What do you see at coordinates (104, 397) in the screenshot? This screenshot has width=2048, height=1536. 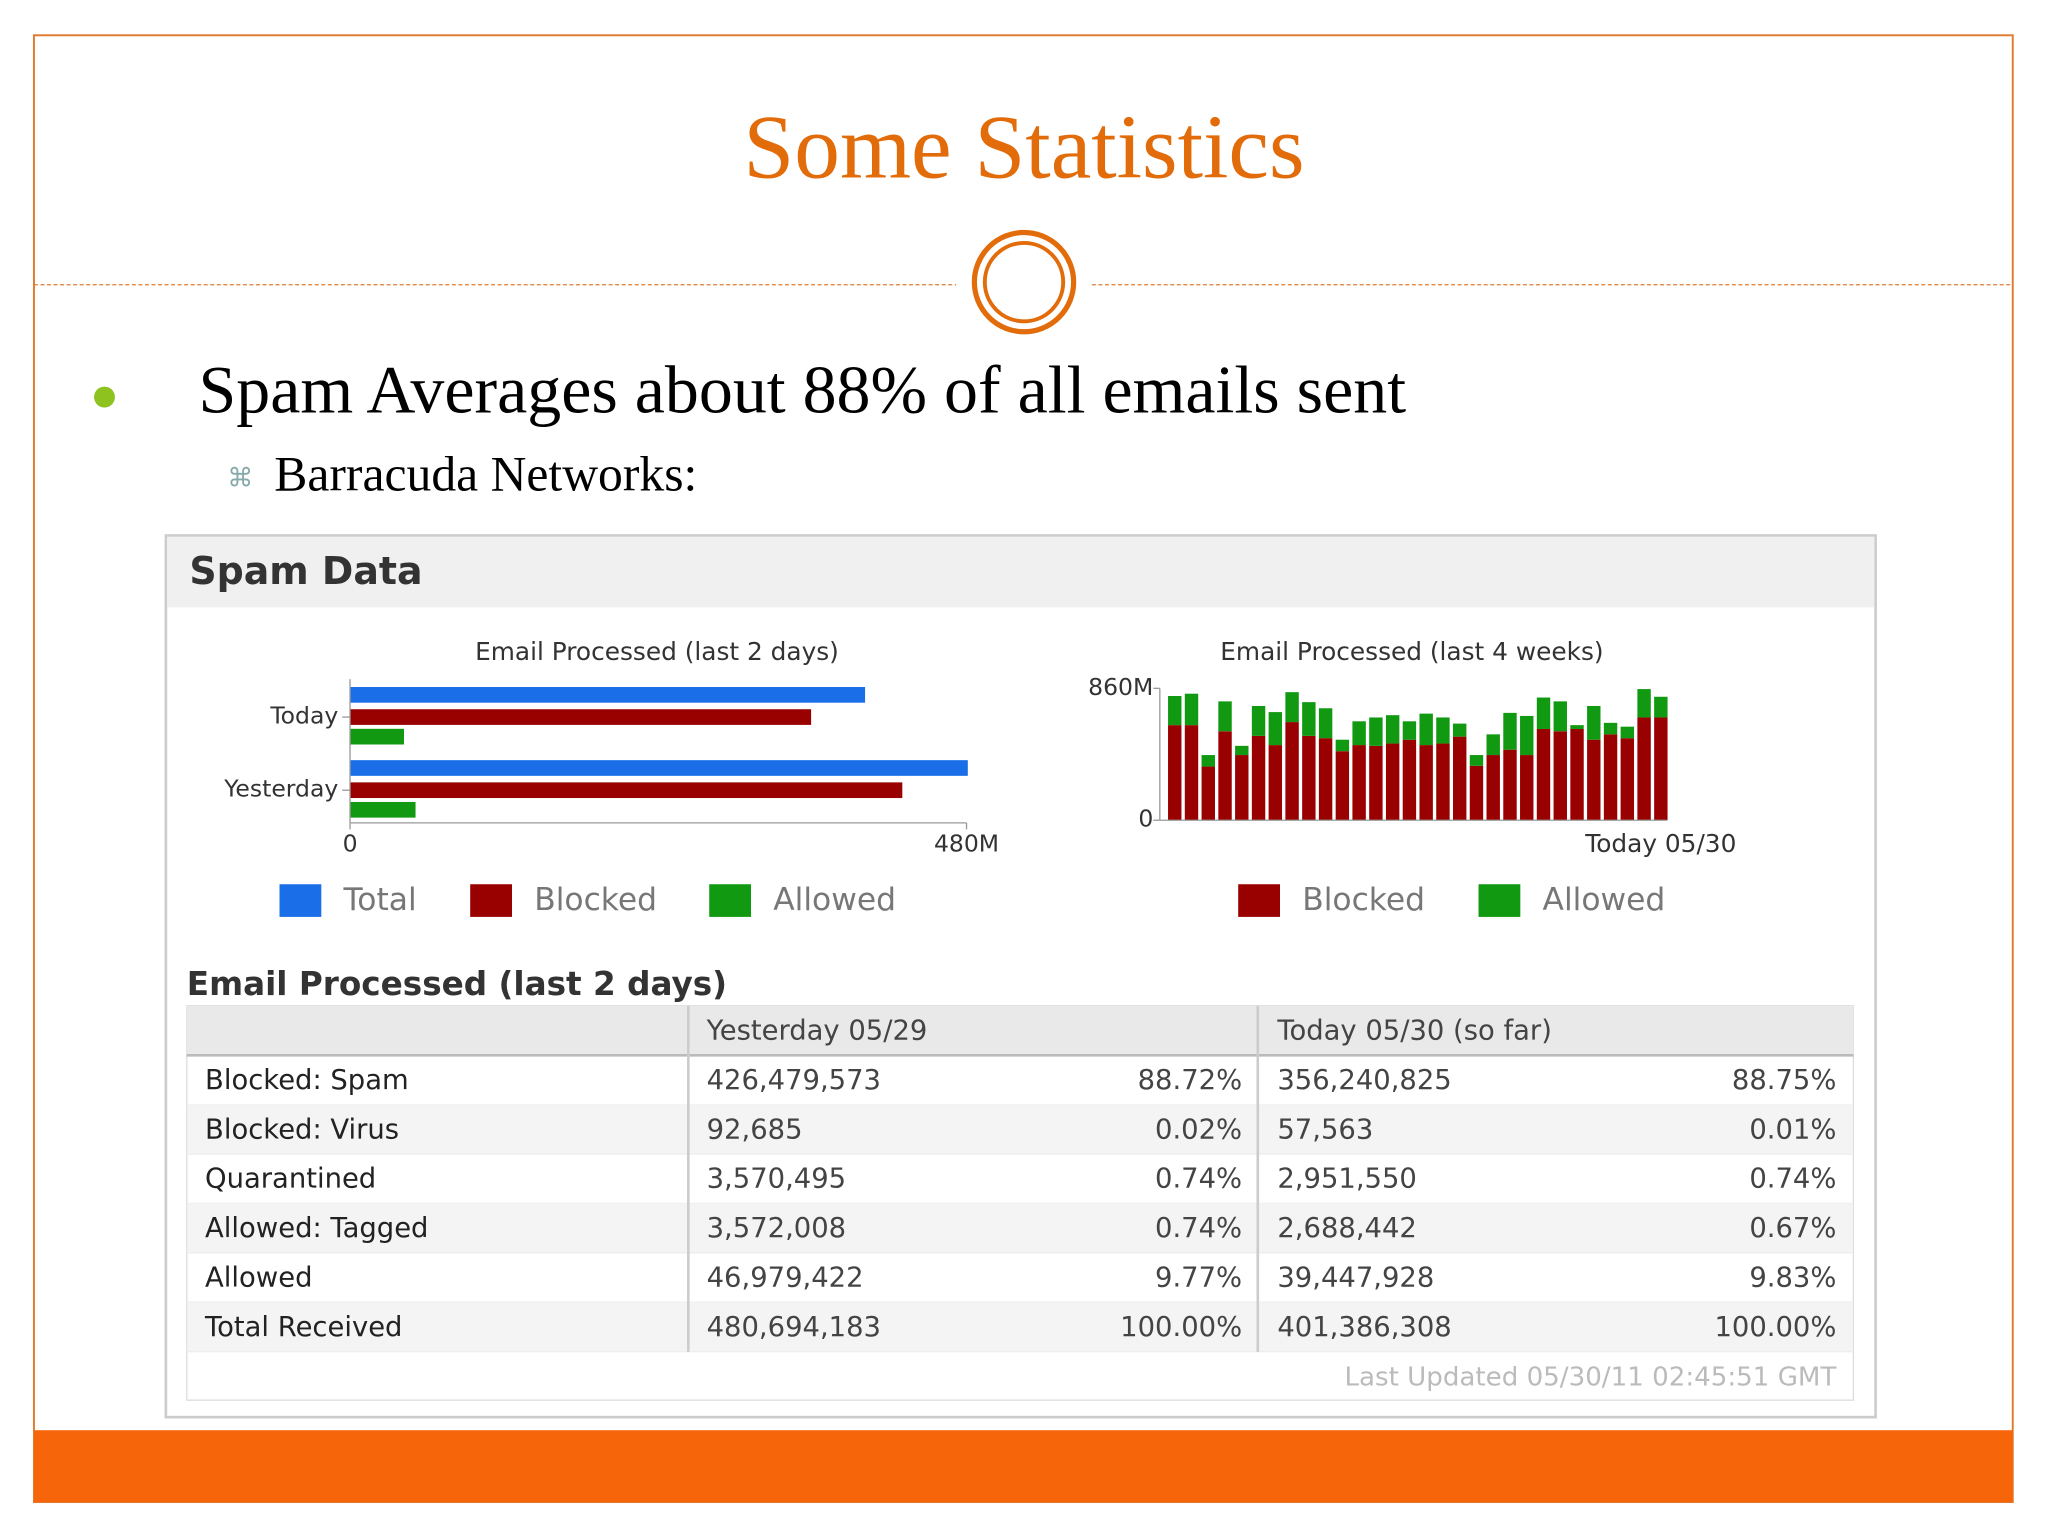 I see `bullet-dot` at bounding box center [104, 397].